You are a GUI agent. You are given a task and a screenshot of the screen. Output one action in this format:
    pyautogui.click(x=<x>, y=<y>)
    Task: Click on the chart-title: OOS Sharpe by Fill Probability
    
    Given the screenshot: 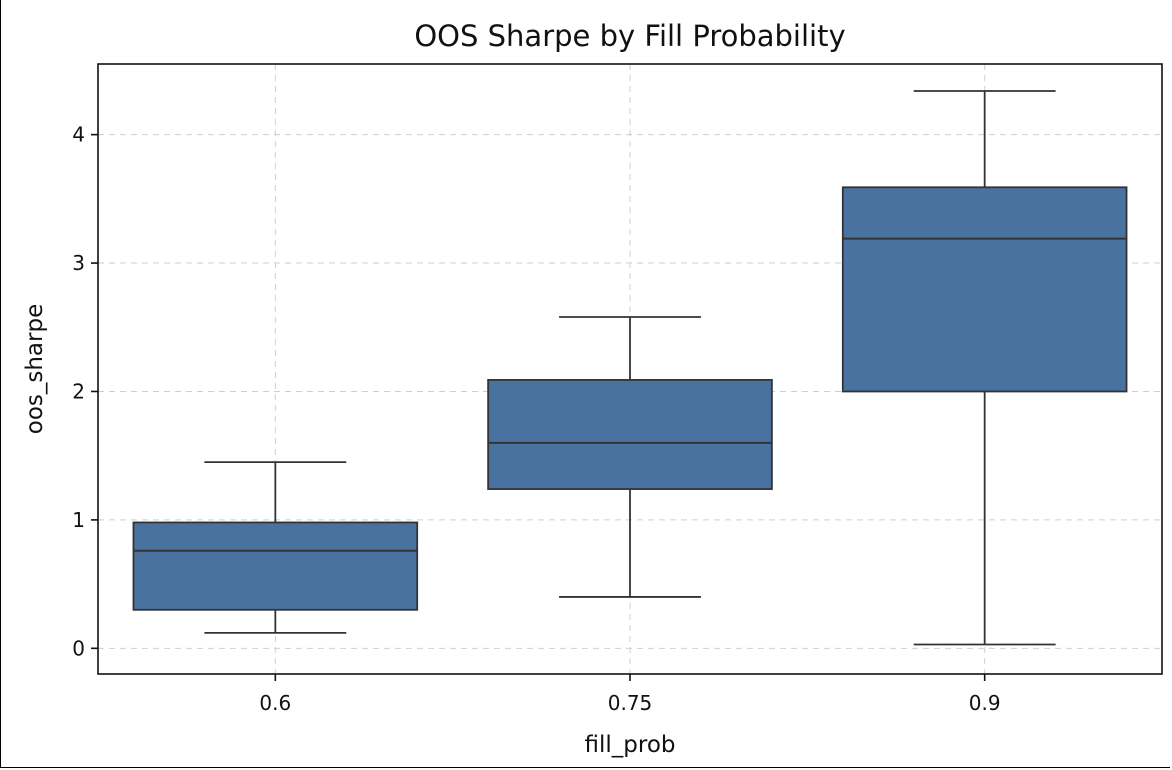 What is the action you would take?
    pyautogui.click(x=629, y=36)
    